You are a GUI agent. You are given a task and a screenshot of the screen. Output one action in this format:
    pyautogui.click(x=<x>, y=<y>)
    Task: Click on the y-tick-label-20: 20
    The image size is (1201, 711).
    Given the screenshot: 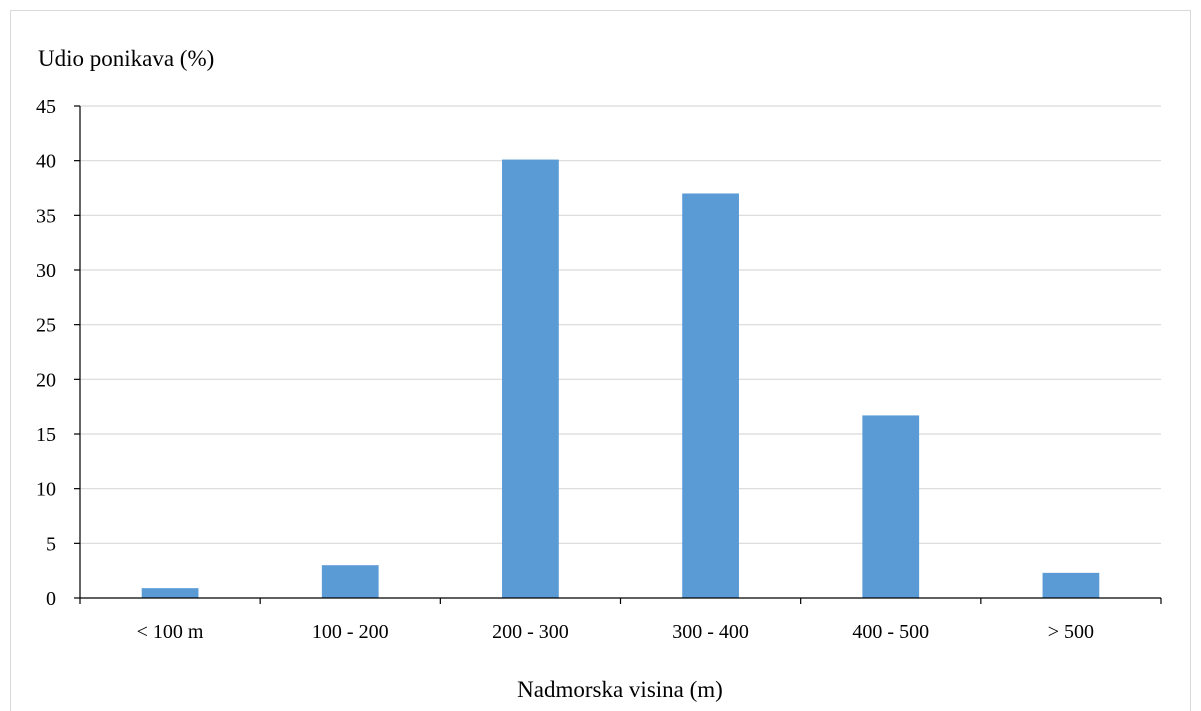 What is the action you would take?
    pyautogui.click(x=46, y=380)
    